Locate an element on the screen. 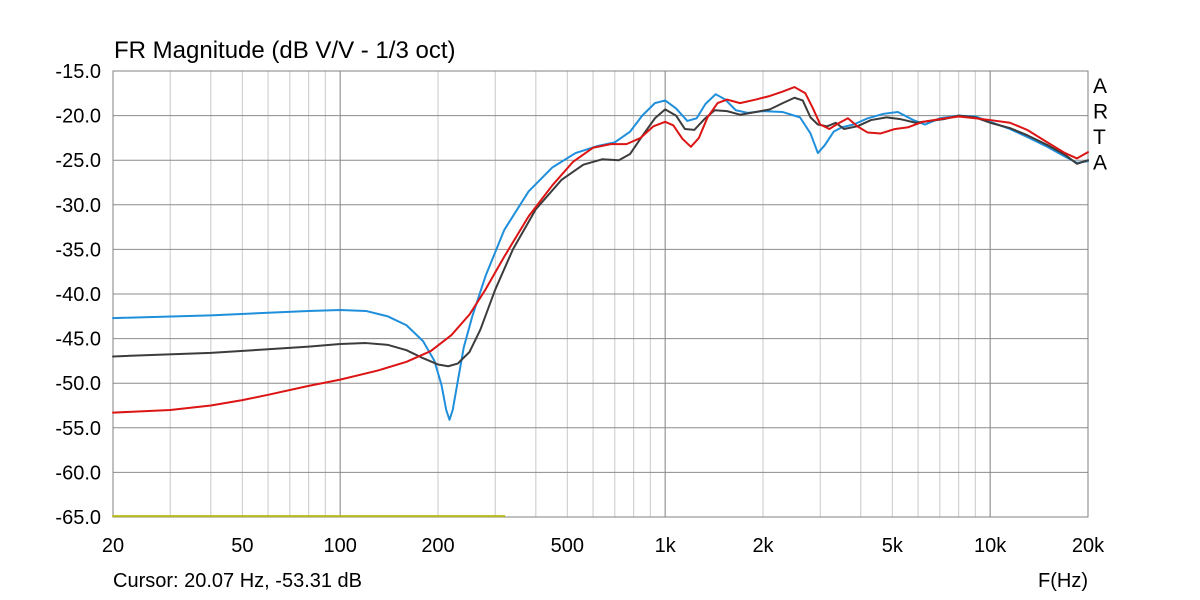  y-tick-label: -50.0 is located at coordinates (78, 384).